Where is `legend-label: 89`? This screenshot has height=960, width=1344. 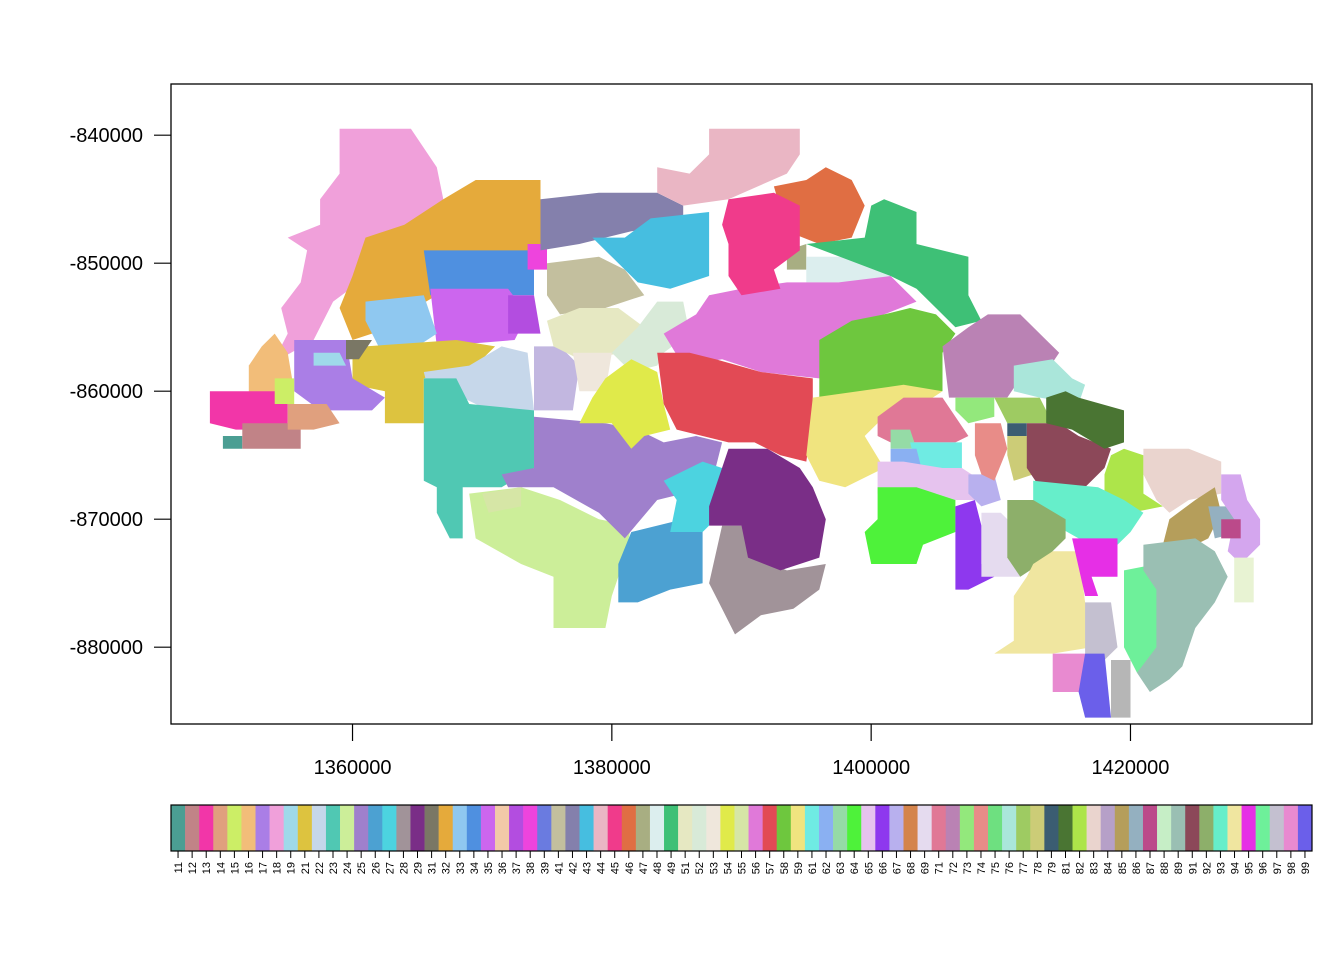 legend-label: 89 is located at coordinates (1179, 868).